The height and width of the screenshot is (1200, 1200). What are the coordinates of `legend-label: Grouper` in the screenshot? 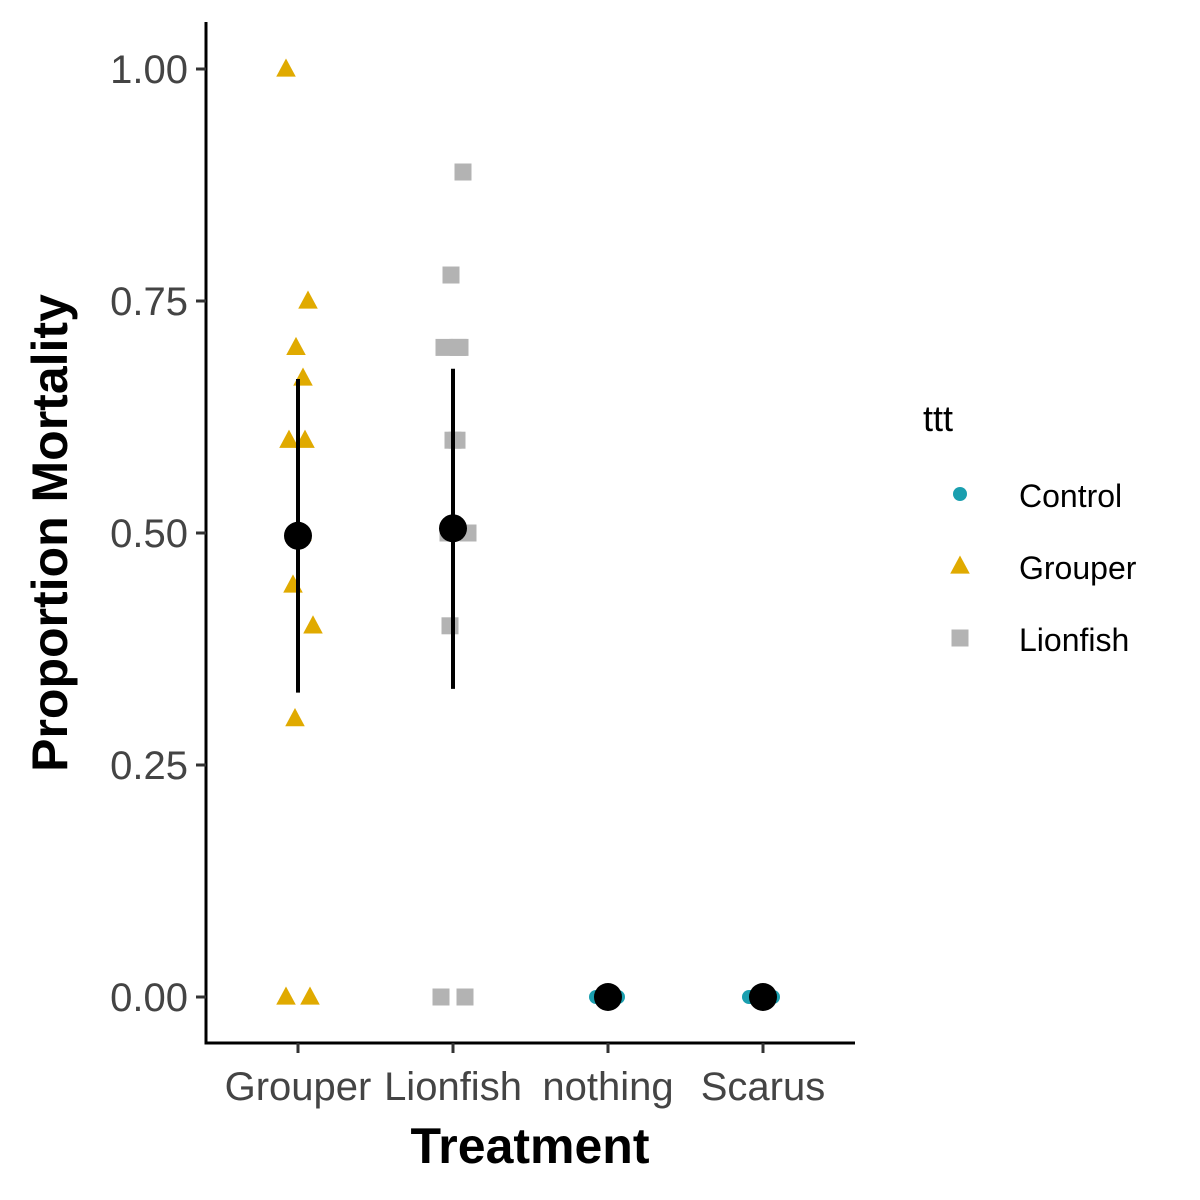 It's located at (1078, 568).